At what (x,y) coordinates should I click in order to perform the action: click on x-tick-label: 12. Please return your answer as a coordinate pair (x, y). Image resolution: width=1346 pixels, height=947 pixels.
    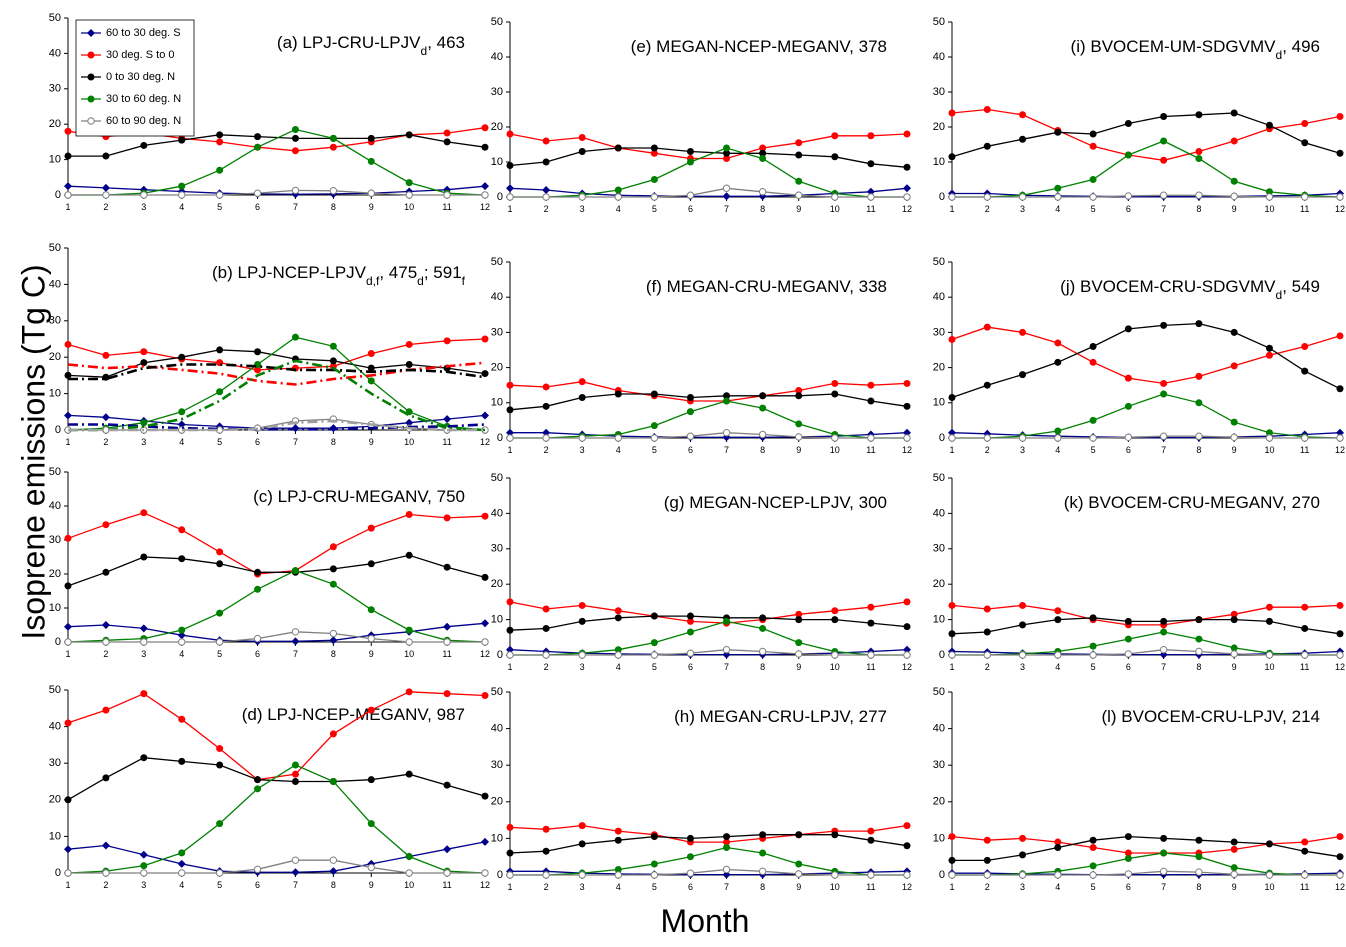
    Looking at the image, I should click on (907, 209).